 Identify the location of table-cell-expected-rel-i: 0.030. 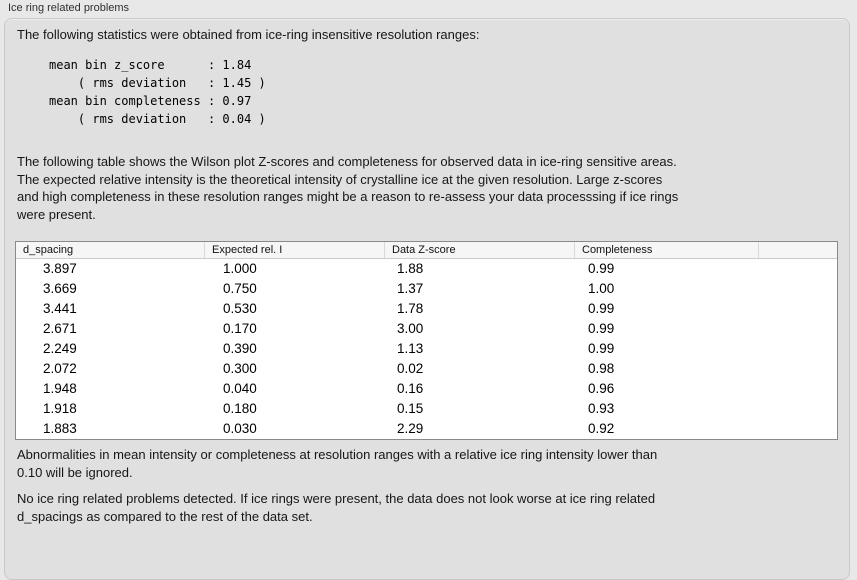
(240, 428).